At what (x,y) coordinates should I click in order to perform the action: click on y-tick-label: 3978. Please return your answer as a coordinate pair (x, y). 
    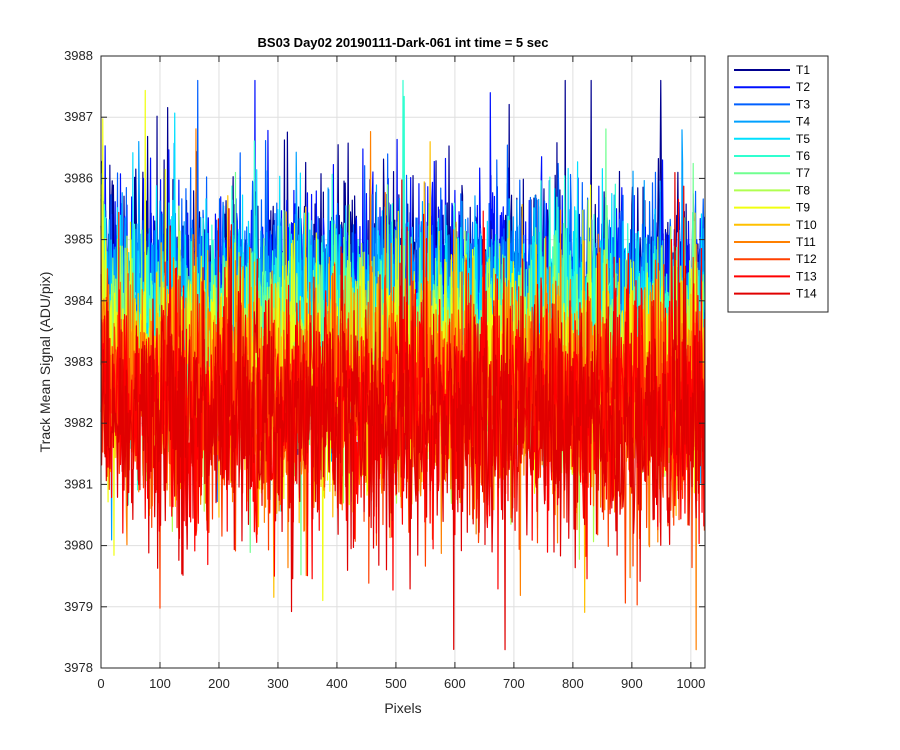
    Looking at the image, I should click on (78, 667).